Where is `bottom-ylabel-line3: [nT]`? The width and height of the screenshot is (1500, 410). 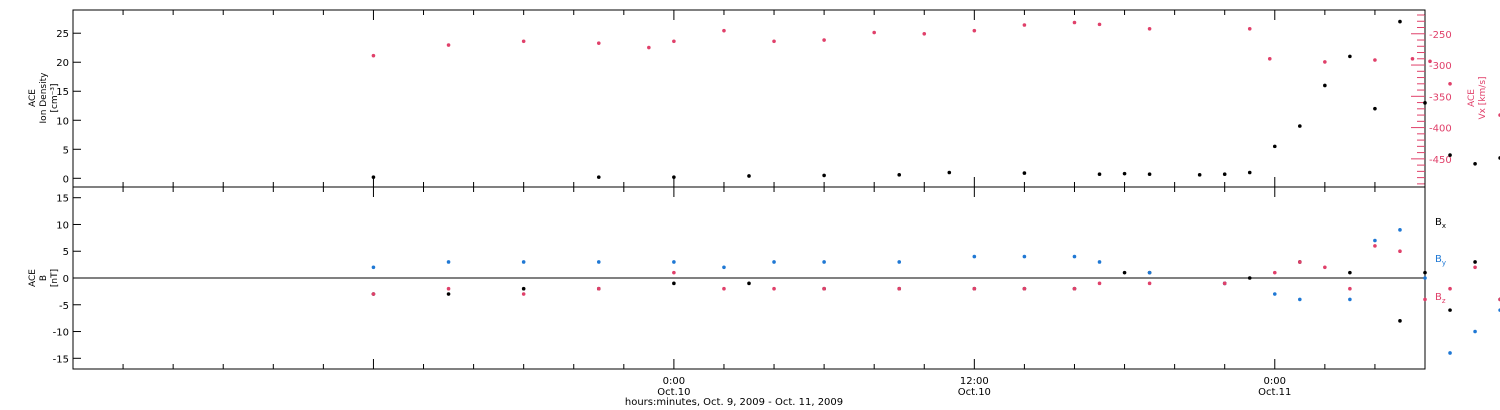
bottom-ylabel-line3: [nT] is located at coordinates (55, 278).